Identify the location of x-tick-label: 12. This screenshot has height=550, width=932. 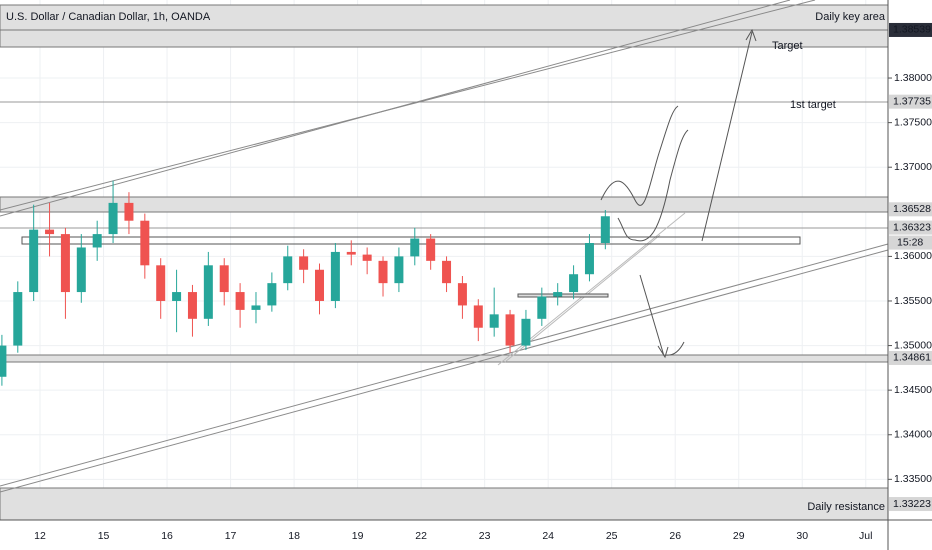
(40, 536).